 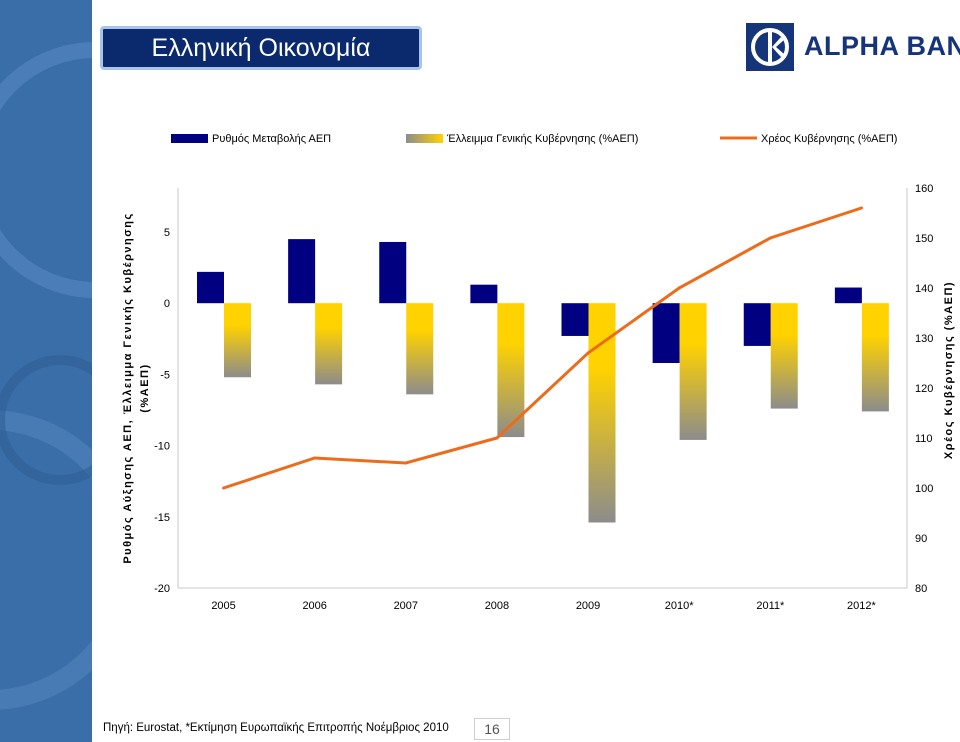 What do you see at coordinates (165, 375) in the screenshot?
I see `left-tick-label: -5` at bounding box center [165, 375].